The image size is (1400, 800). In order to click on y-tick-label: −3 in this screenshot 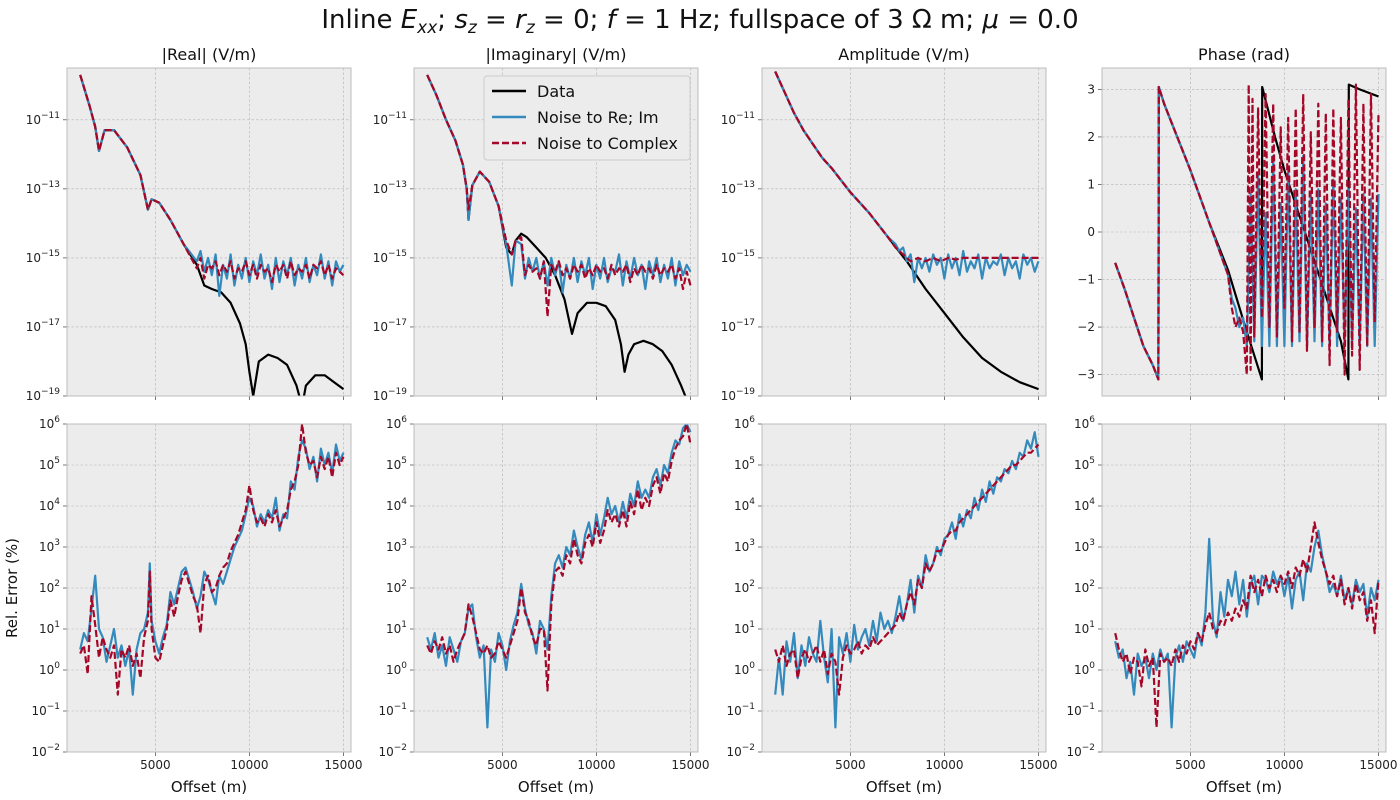, I will do `click(1086, 375)`.